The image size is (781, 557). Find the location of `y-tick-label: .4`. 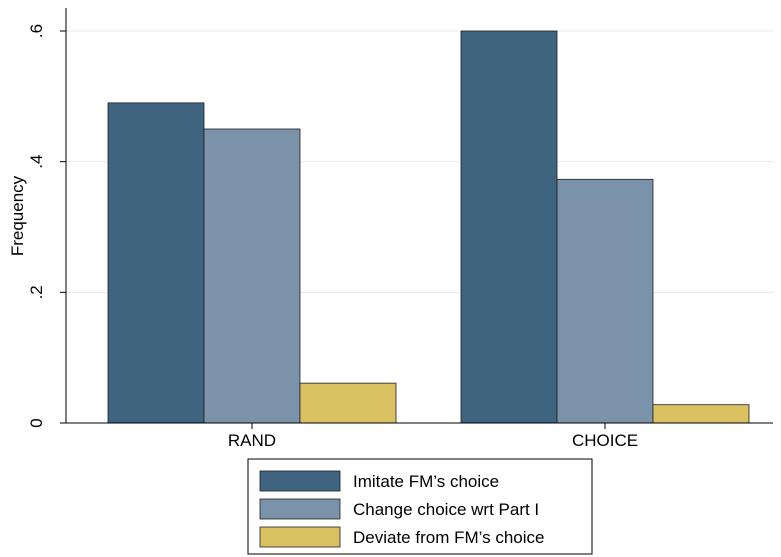

y-tick-label: .4 is located at coordinates (36, 162).